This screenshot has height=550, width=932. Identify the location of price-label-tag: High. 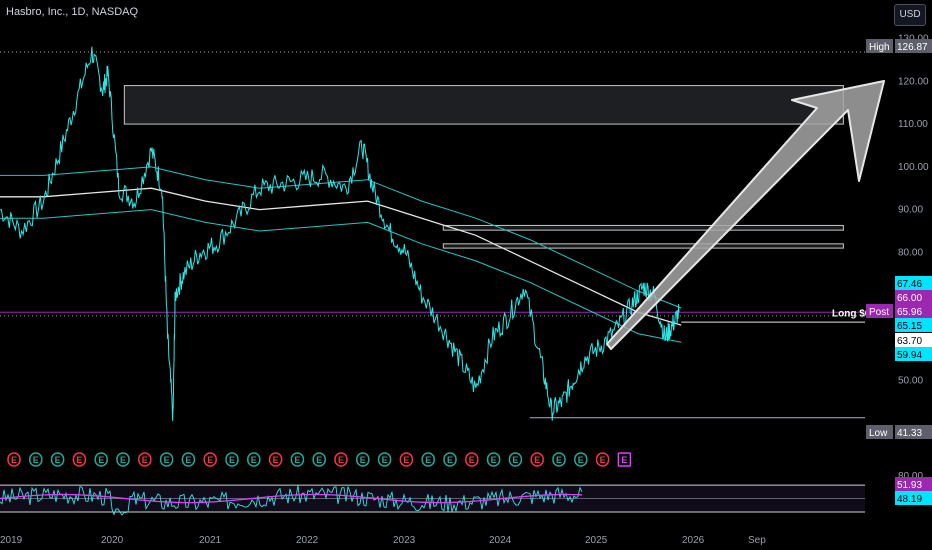
(879, 47).